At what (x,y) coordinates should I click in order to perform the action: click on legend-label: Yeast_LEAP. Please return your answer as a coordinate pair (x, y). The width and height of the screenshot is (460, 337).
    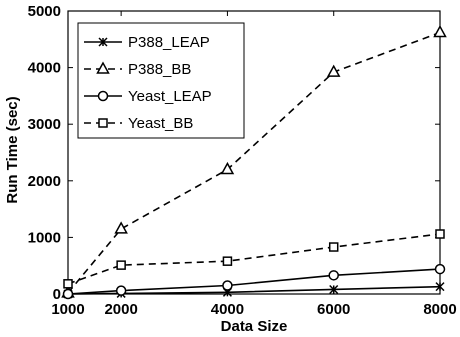
    Looking at the image, I should click on (170, 96).